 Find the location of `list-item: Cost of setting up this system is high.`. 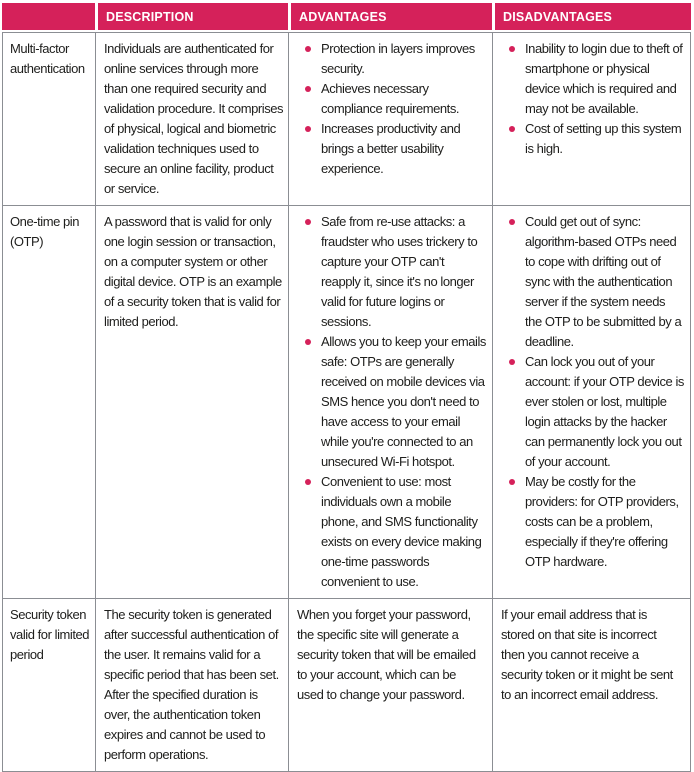

list-item: Cost of setting up this system is high. is located at coordinates (589, 139).